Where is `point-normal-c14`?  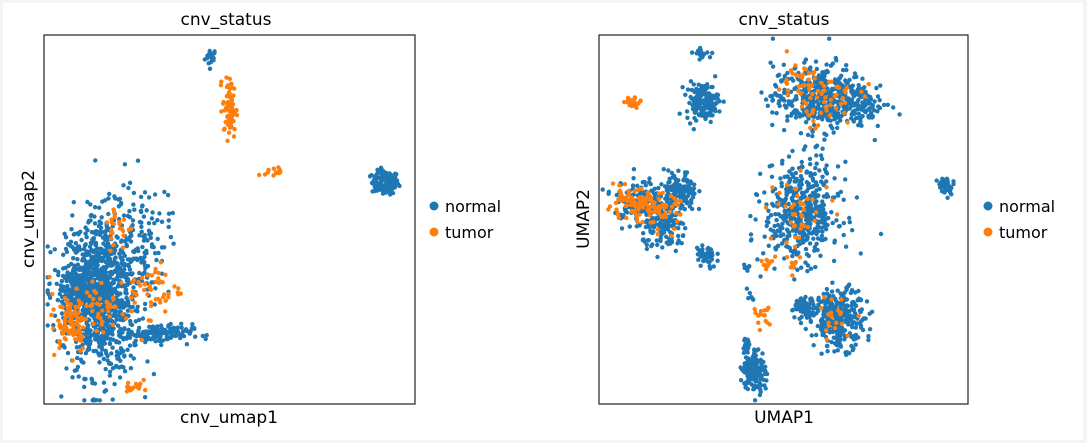
point-normal-c14 is located at coordinates (749, 293).